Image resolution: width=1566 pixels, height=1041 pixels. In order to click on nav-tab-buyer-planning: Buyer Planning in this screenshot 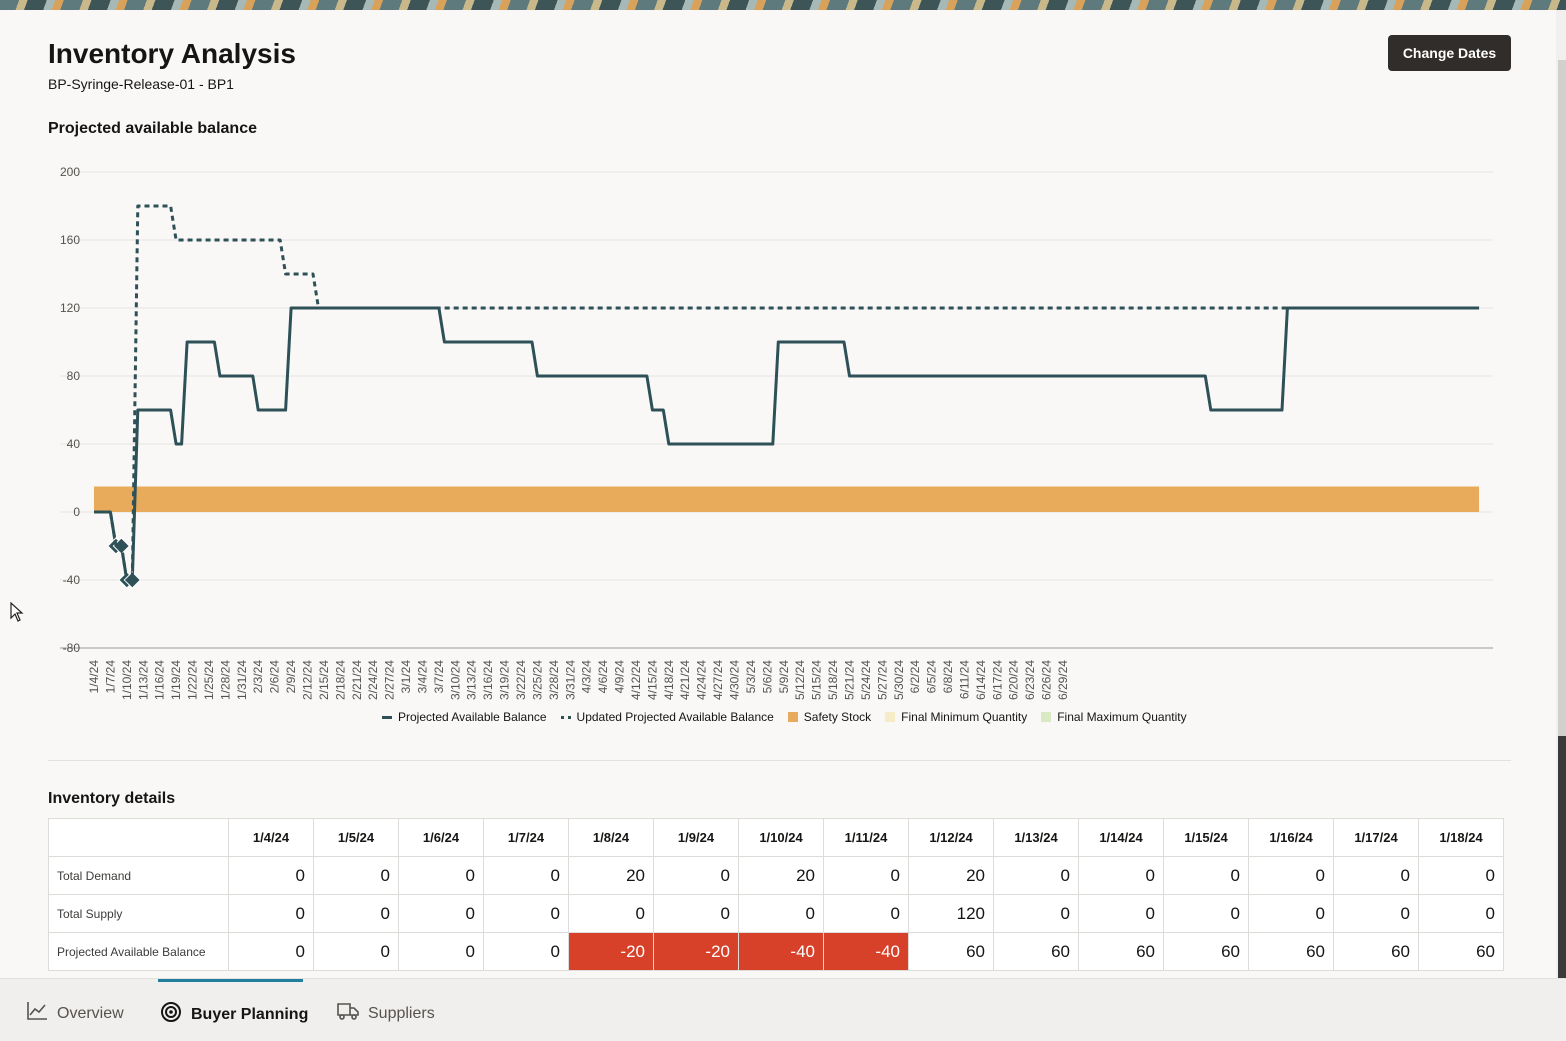, I will do `click(234, 1014)`.